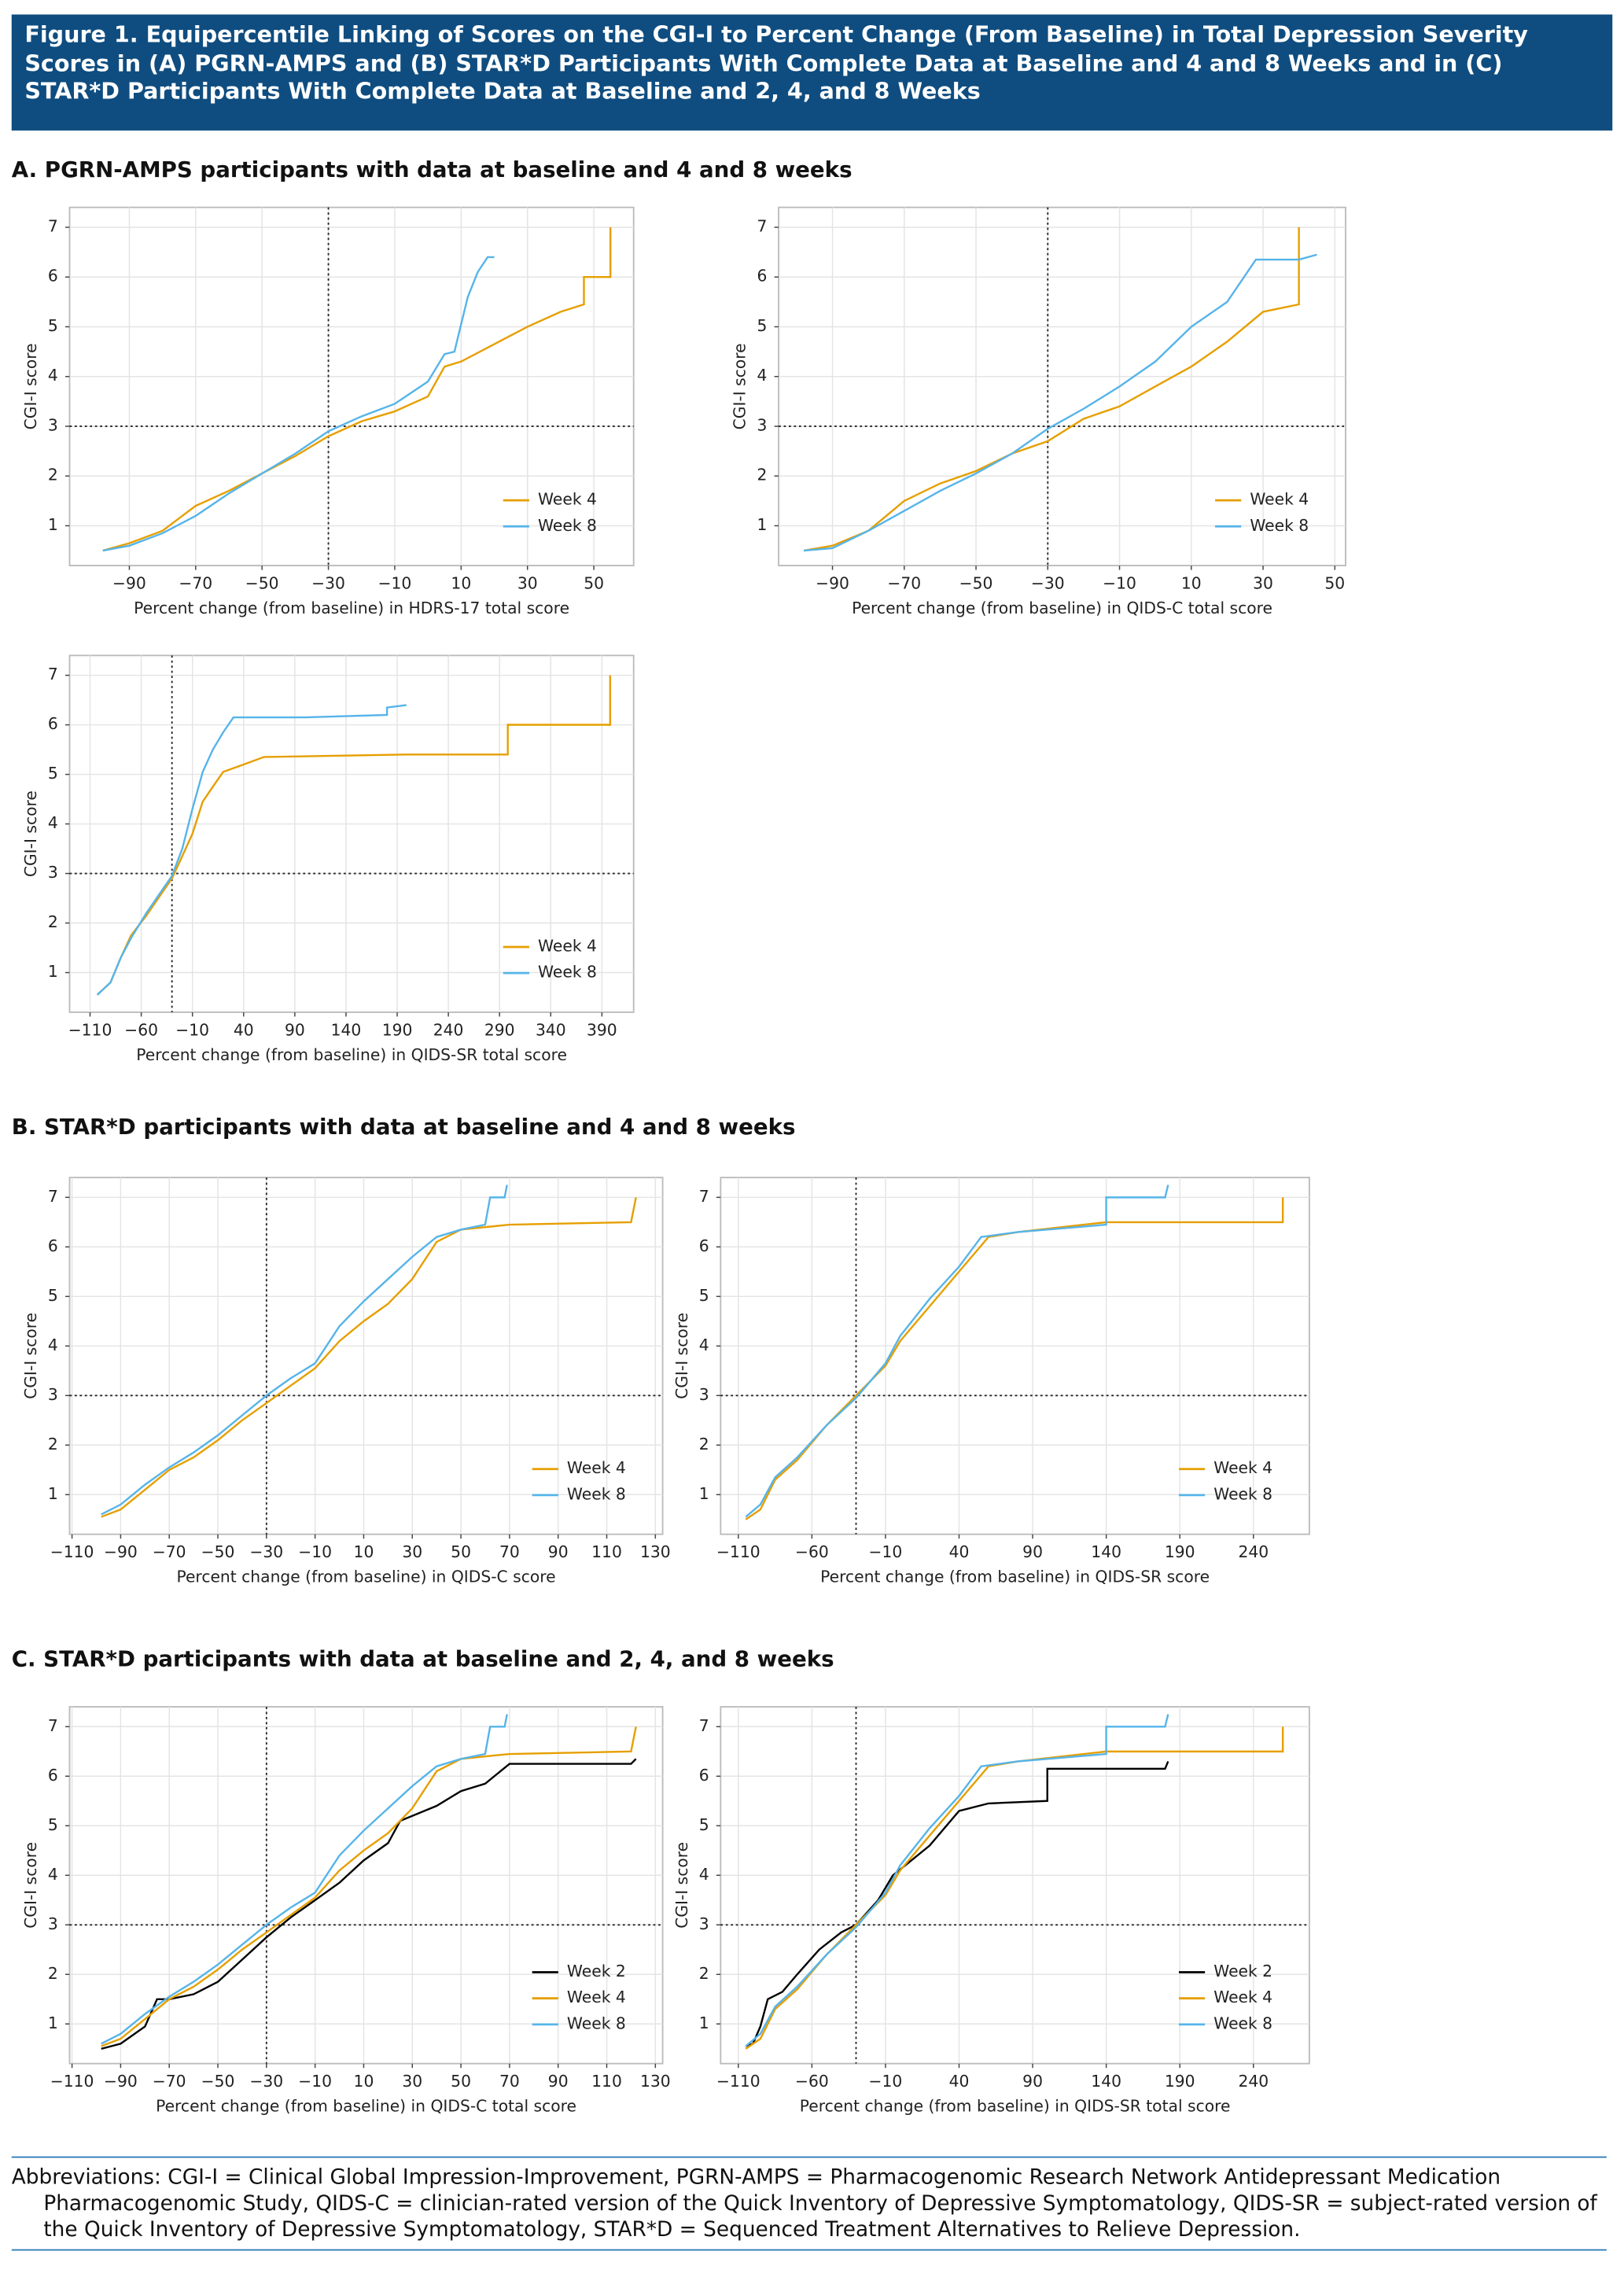  Describe the element at coordinates (602, 1029) in the screenshot. I see `x-tick-label: 390` at that location.